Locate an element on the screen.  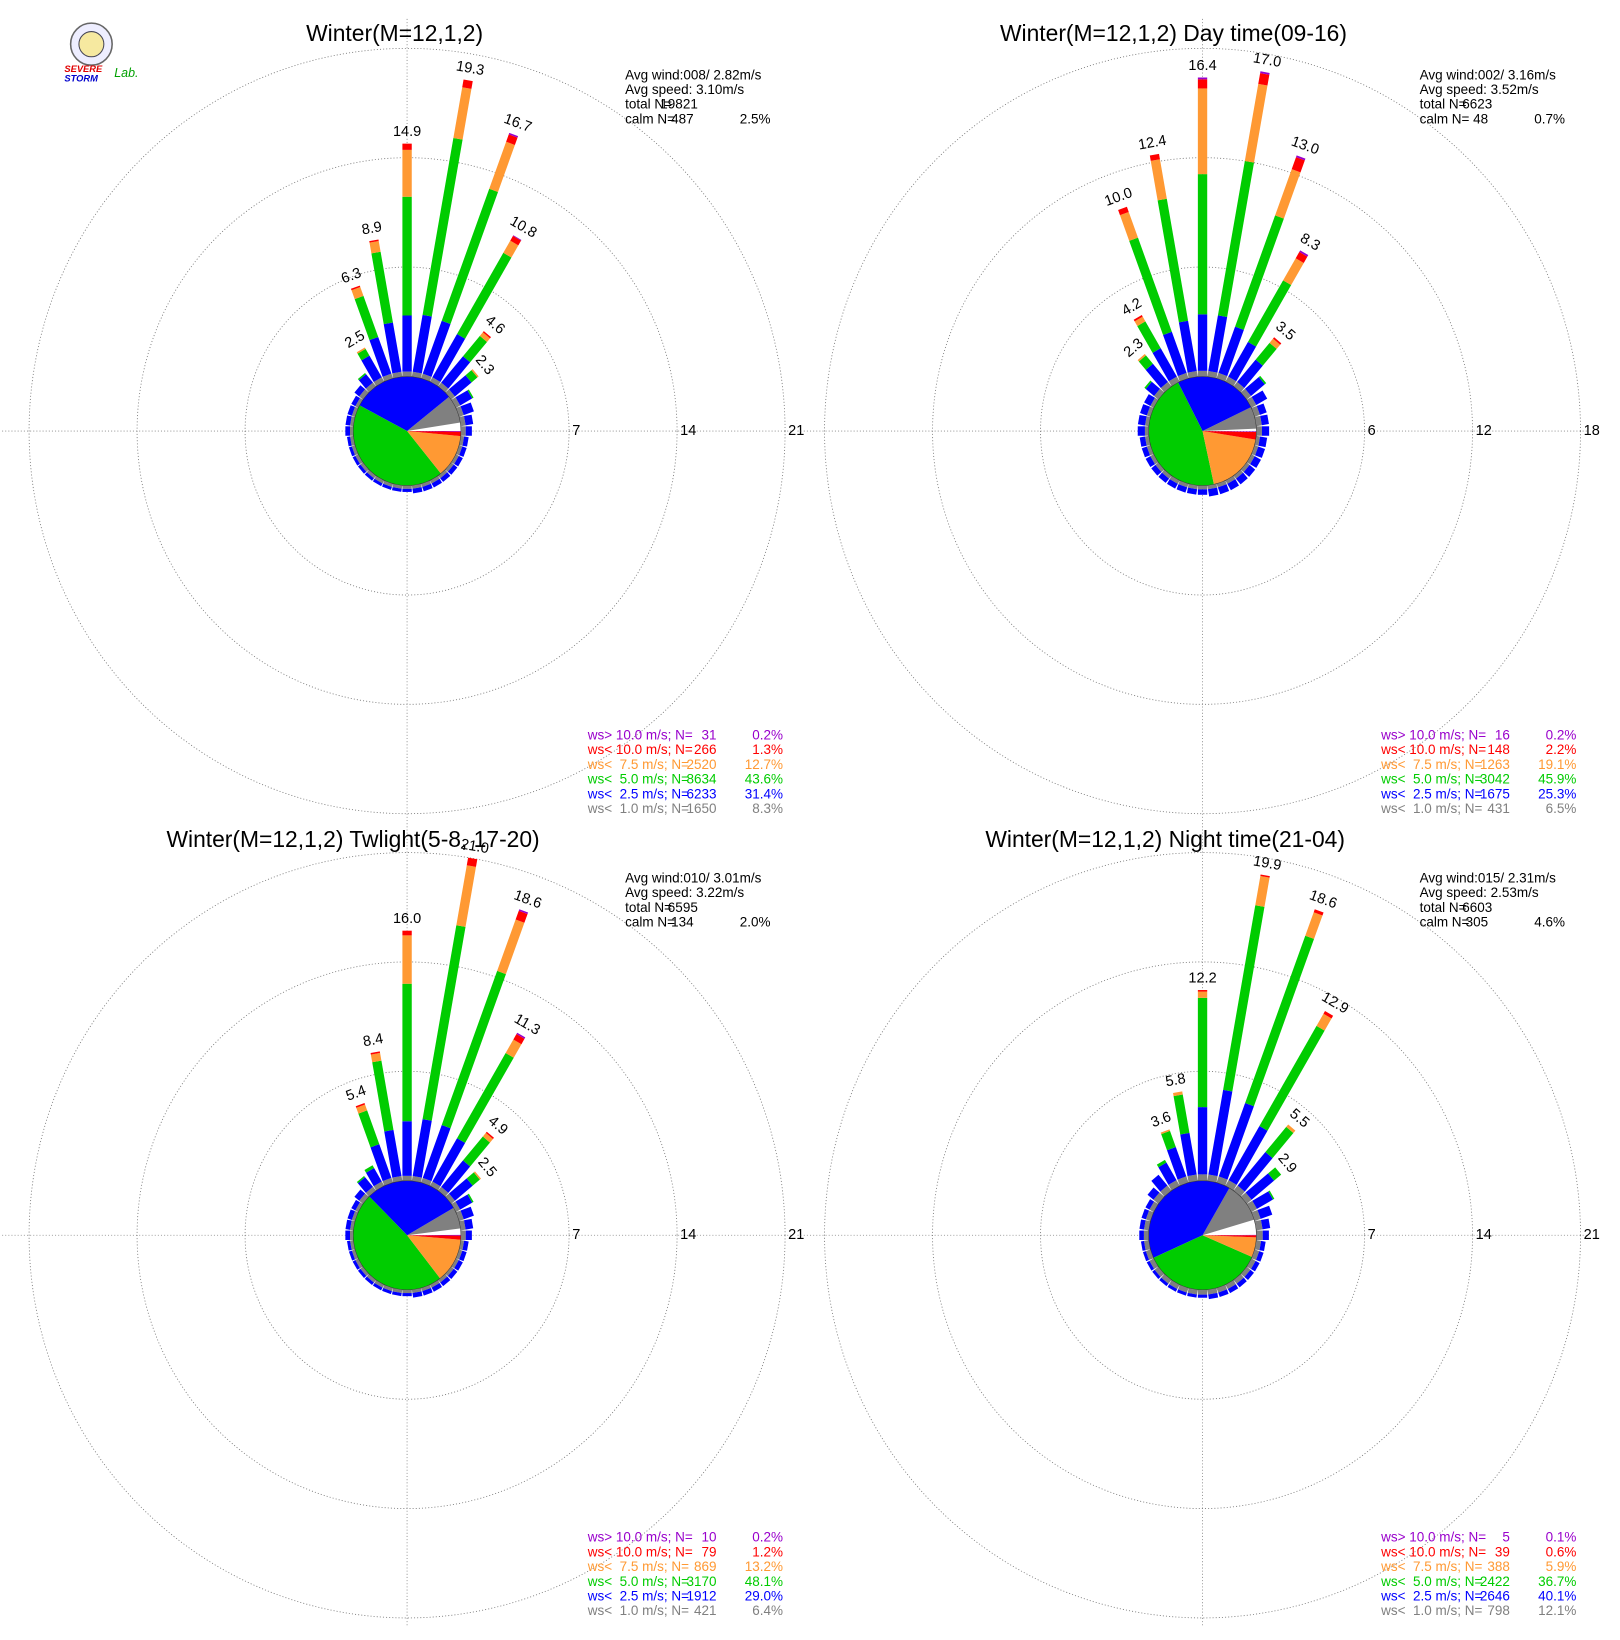
bar-total-label: 8.4 is located at coordinates (373, 1040).